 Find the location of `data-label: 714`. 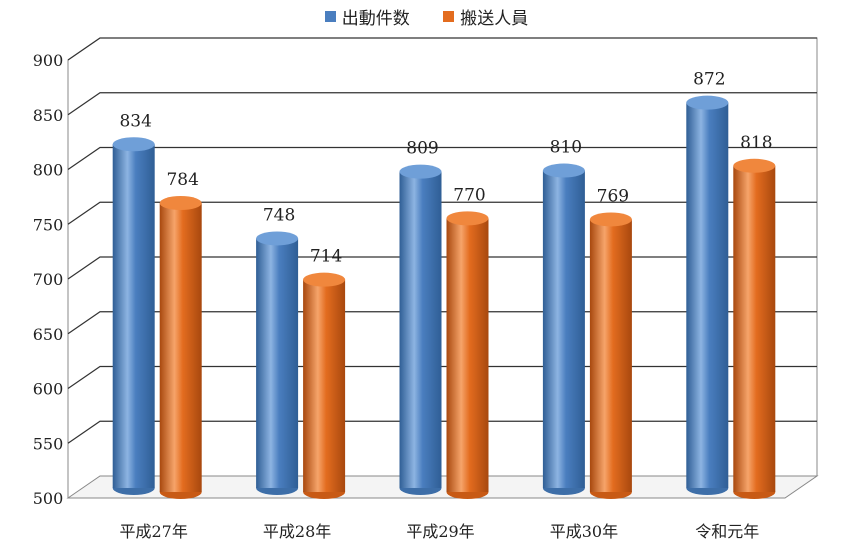

data-label: 714 is located at coordinates (326, 257).